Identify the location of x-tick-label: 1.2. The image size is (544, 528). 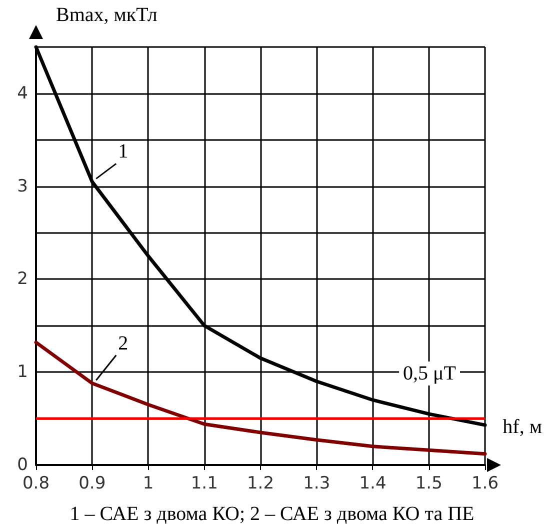
(260, 484).